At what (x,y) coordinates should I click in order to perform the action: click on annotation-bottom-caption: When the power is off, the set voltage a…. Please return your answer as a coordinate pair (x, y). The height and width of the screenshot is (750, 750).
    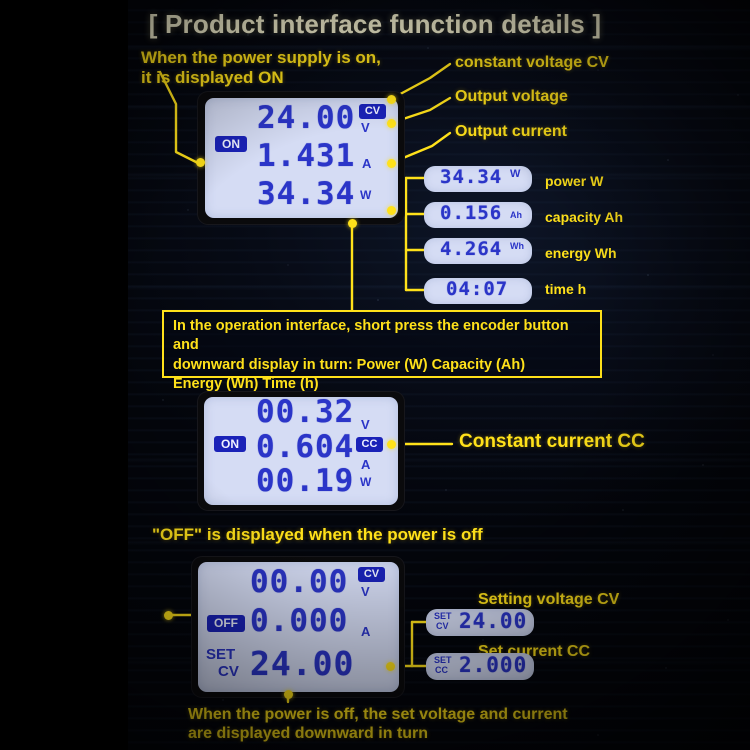
    Looking at the image, I should click on (378, 725).